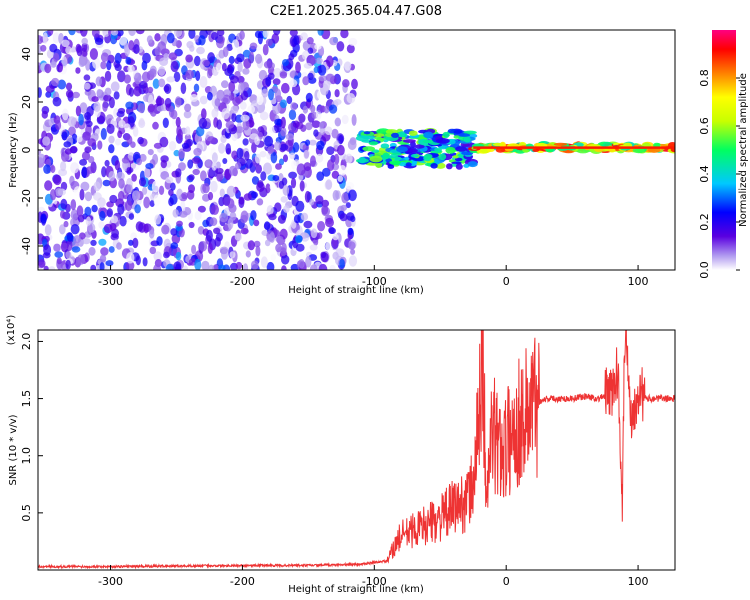 This screenshot has width=750, height=600. What do you see at coordinates (356, 290) in the screenshot?
I see `spectrogram-x-label: Height of straight line (km)` at bounding box center [356, 290].